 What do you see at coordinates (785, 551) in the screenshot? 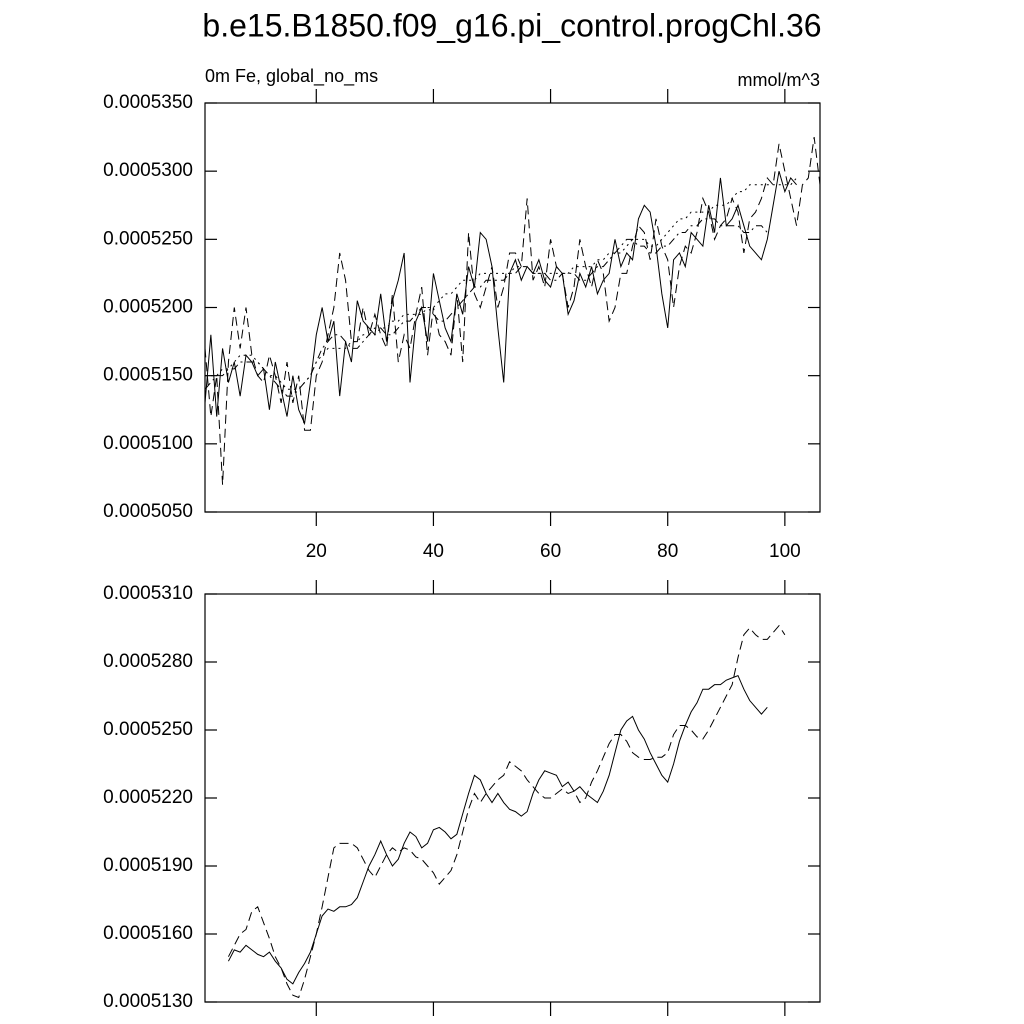
I see `x-tick-label: 100` at bounding box center [785, 551].